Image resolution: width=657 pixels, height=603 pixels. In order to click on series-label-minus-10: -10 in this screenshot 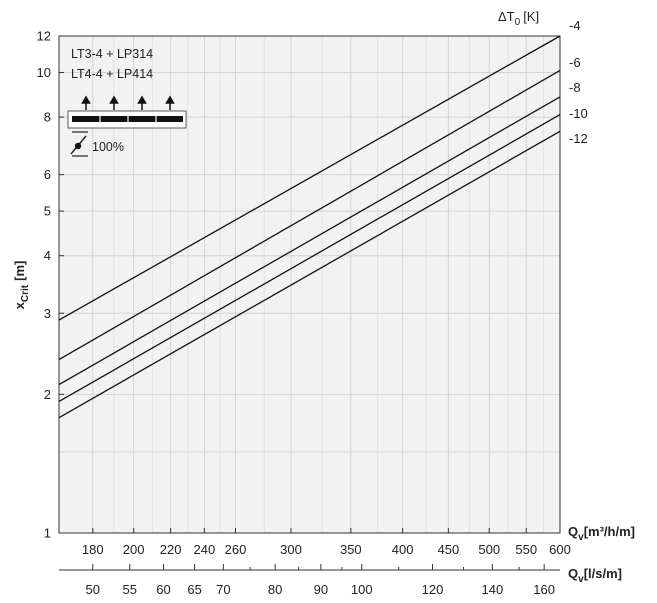, I will do `click(578, 113)`.